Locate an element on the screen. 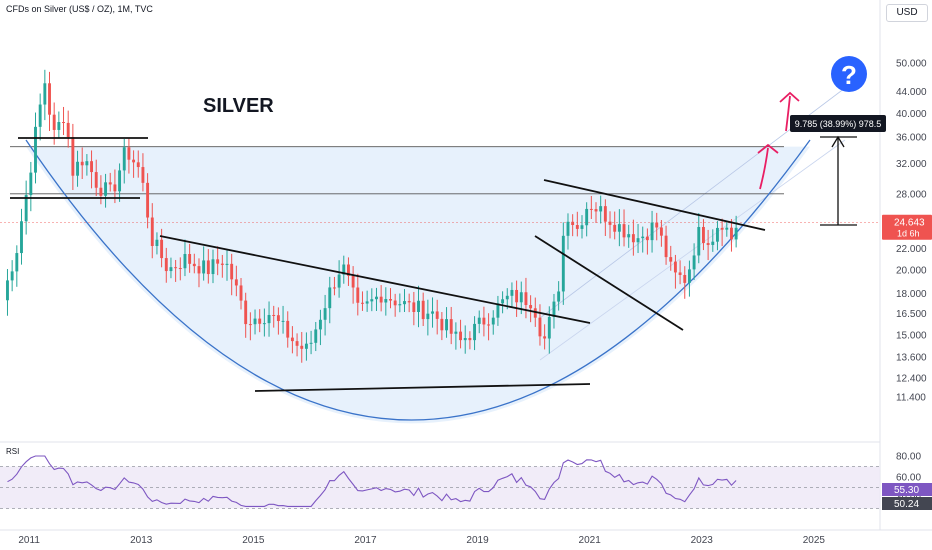 This screenshot has width=932, height=550. time-tick-label: 2011 is located at coordinates (29, 540).